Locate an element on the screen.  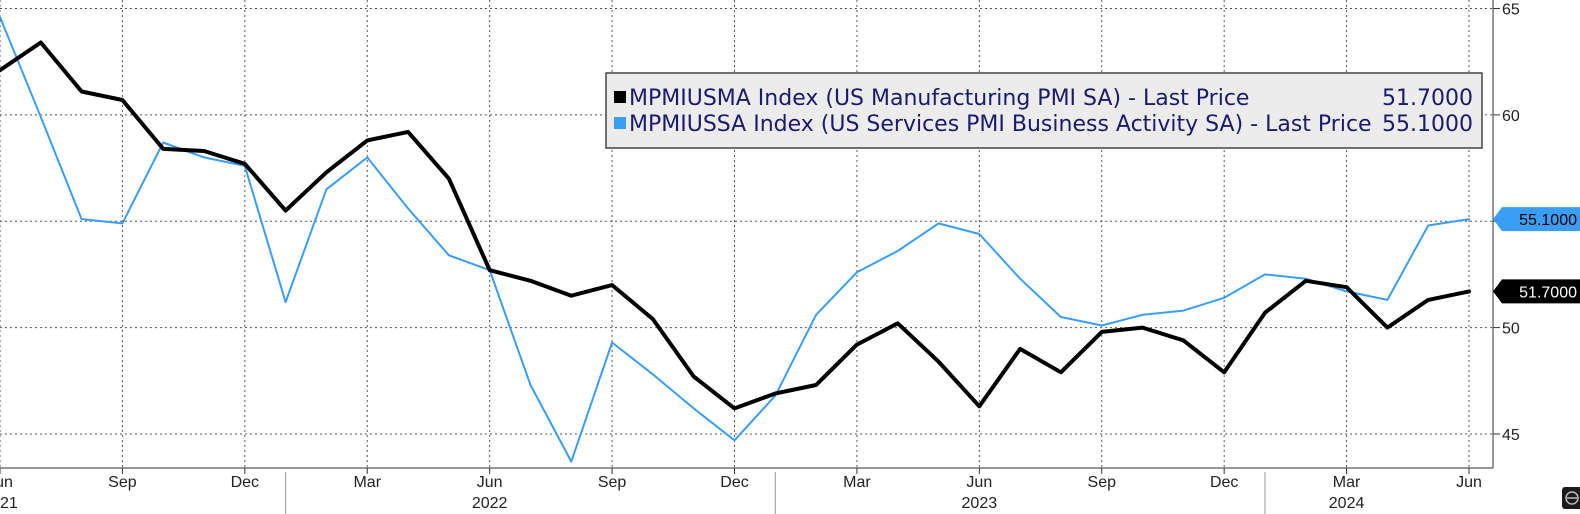
y-tick-label: 60 is located at coordinates (1511, 116).